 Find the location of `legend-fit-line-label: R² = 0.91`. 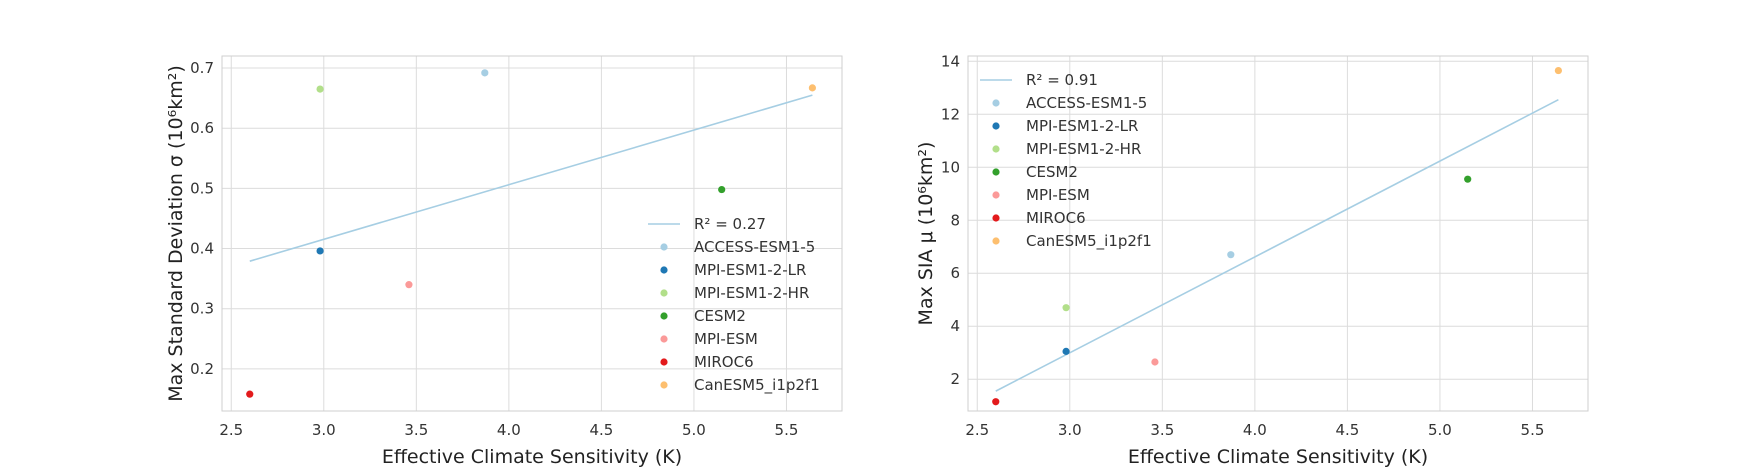

legend-fit-line-label: R² = 0.91 is located at coordinates (1062, 80).